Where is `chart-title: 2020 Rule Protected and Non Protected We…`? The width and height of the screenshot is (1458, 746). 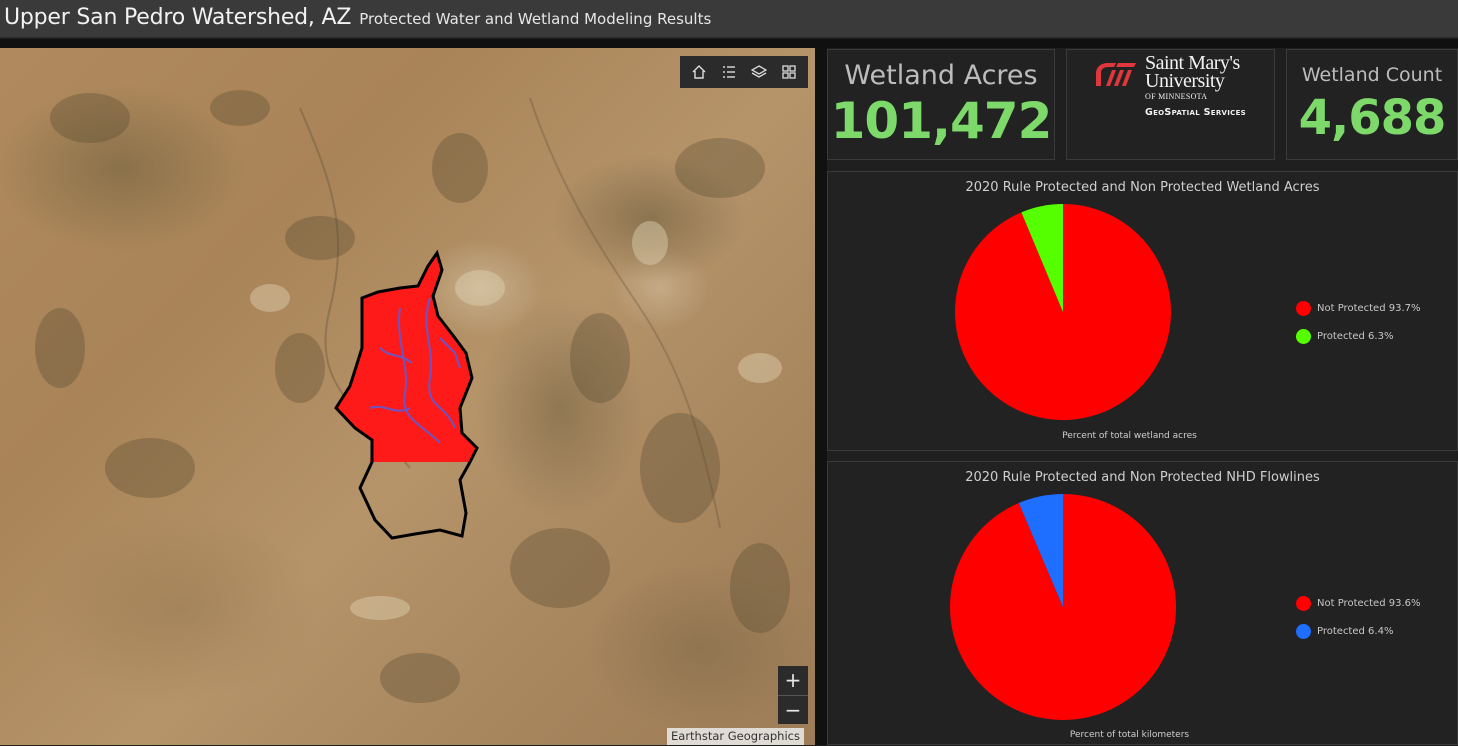
chart-title: 2020 Rule Protected and Non Protected We… is located at coordinates (1142, 187).